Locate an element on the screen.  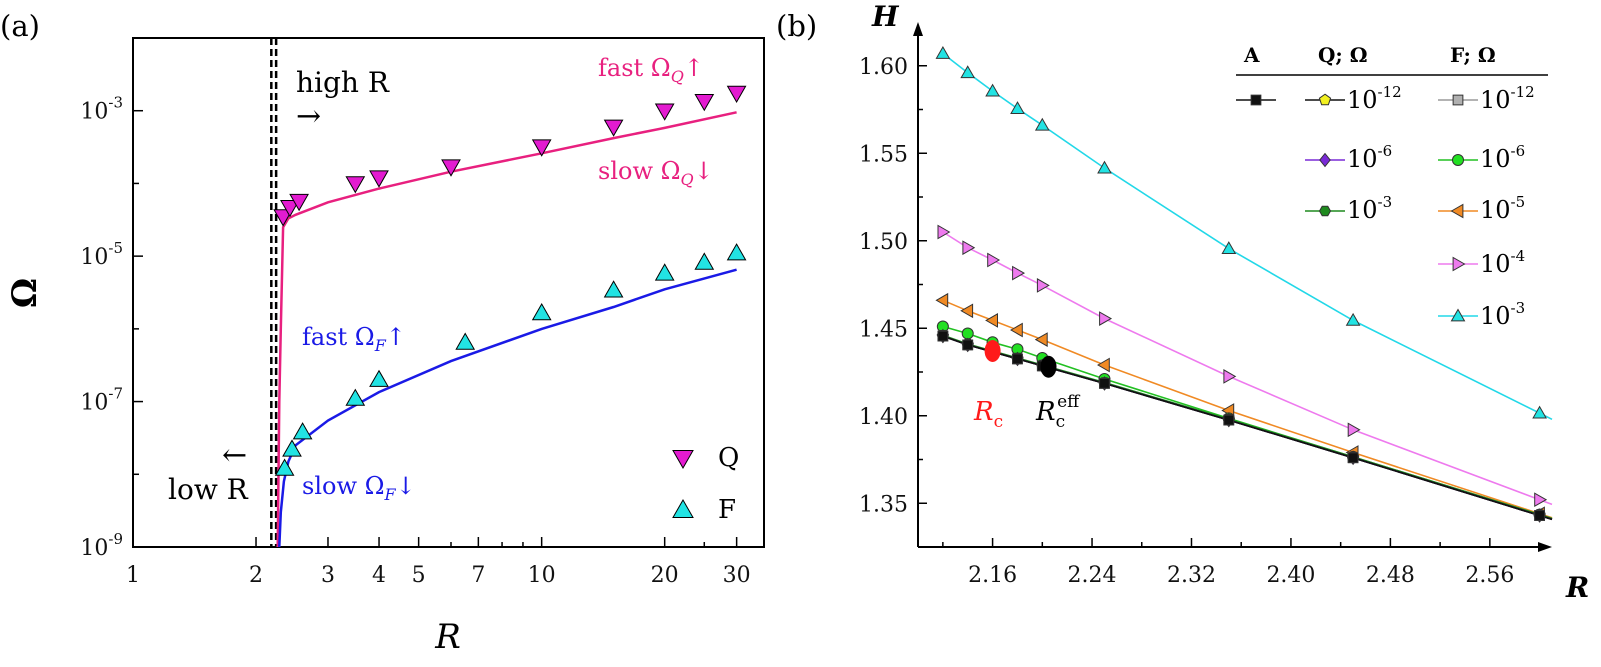
fit-line-f-fit is located at coordinates (507, 408).